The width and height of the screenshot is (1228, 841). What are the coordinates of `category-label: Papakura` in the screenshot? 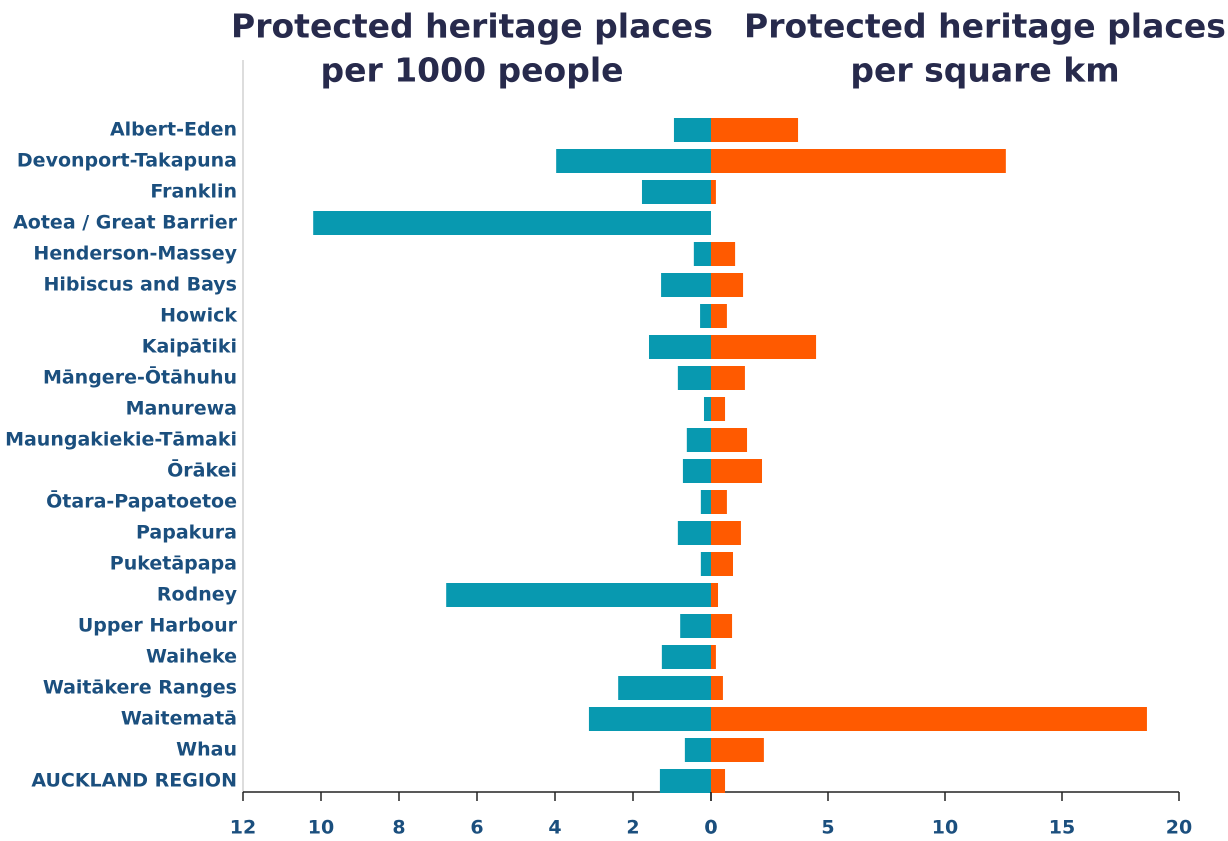 It's located at (186, 533).